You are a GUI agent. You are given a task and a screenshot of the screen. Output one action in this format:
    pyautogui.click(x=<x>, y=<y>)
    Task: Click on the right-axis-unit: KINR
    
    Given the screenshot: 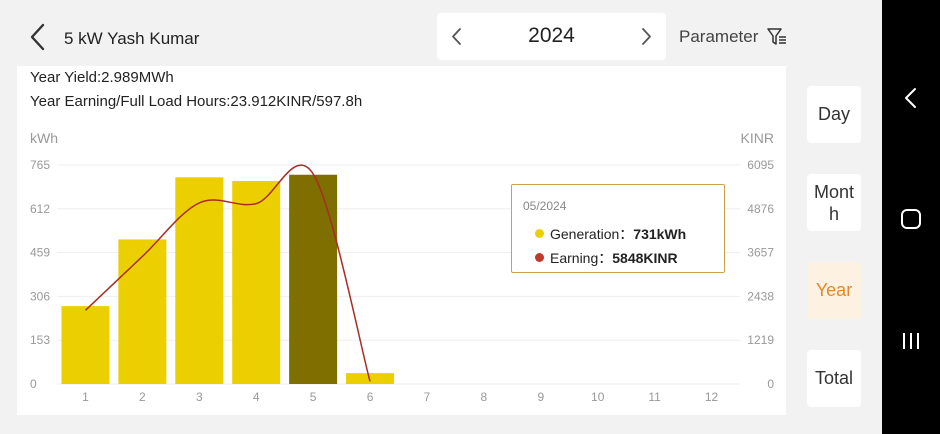 What is the action you would take?
    pyautogui.click(x=757, y=138)
    